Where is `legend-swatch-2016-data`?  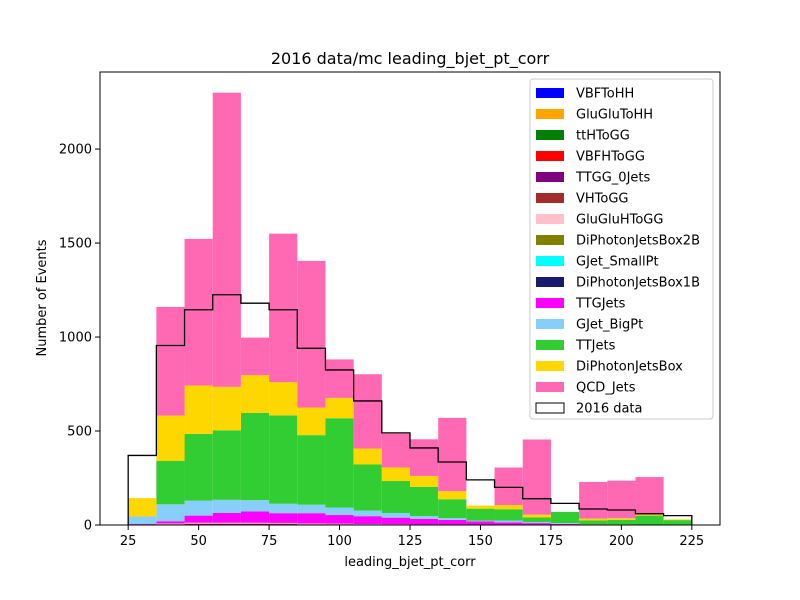
legend-swatch-2016-data is located at coordinates (550, 408).